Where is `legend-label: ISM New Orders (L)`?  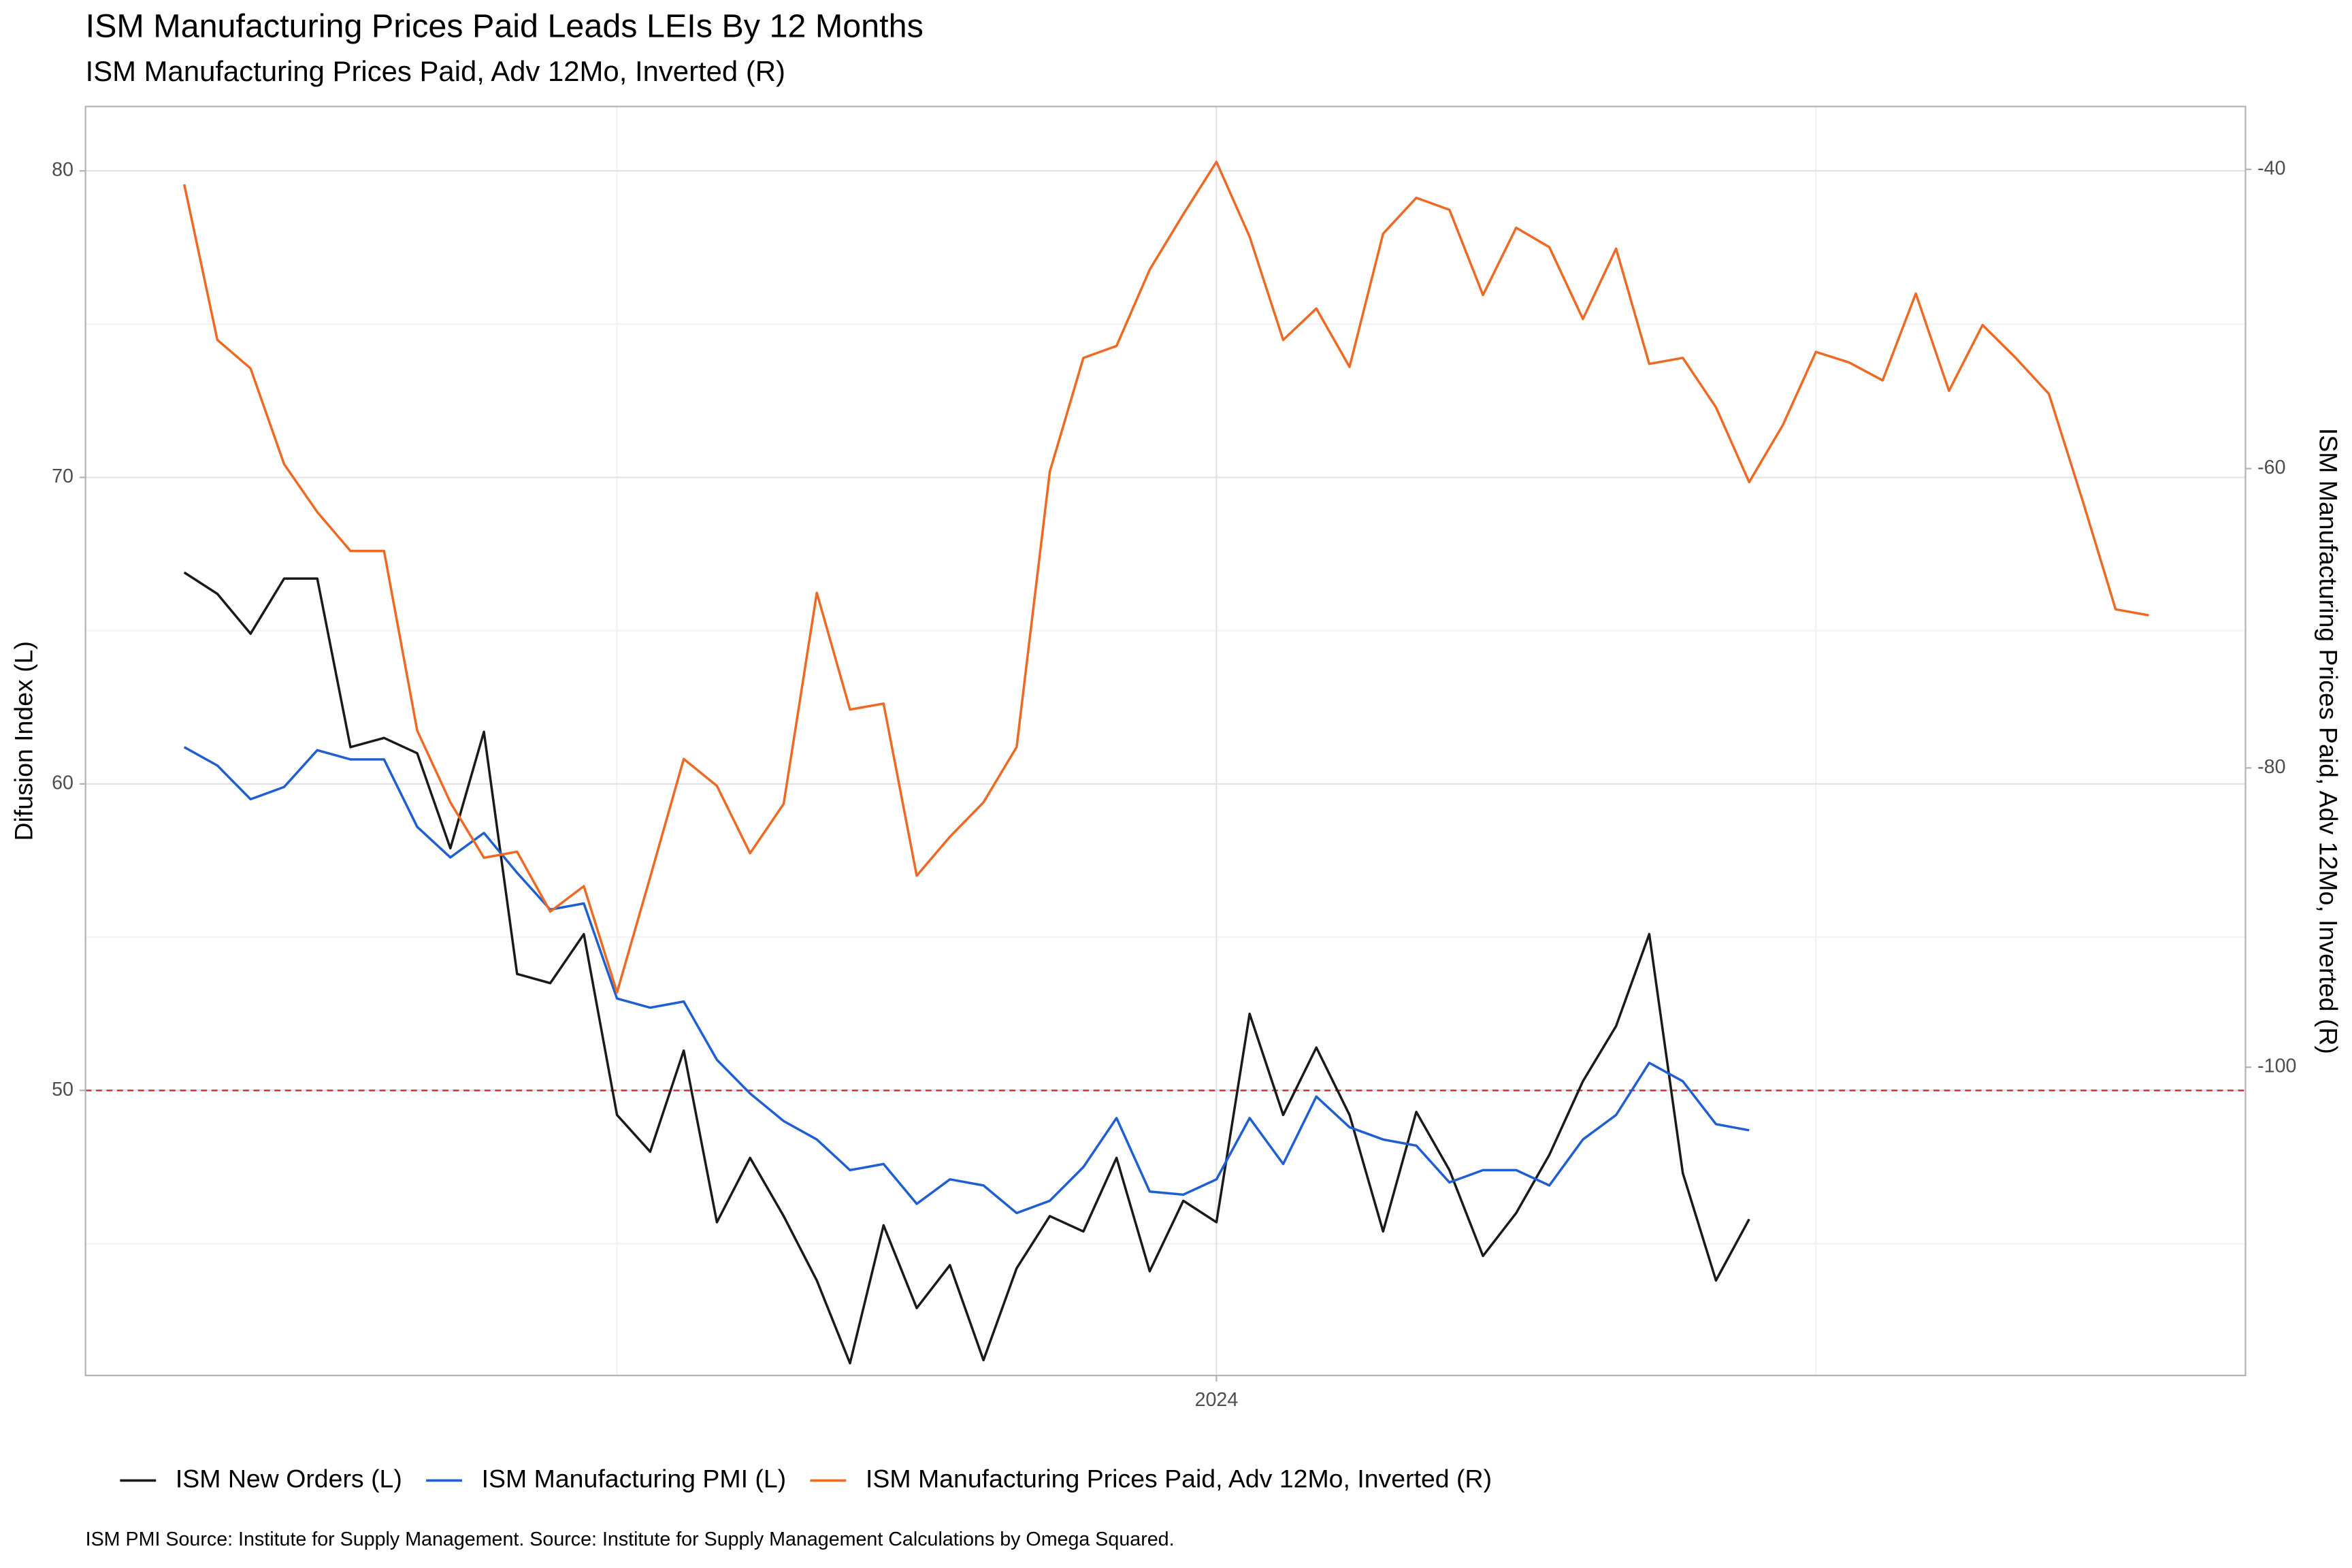
legend-label: ISM New Orders (L) is located at coordinates (289, 1478).